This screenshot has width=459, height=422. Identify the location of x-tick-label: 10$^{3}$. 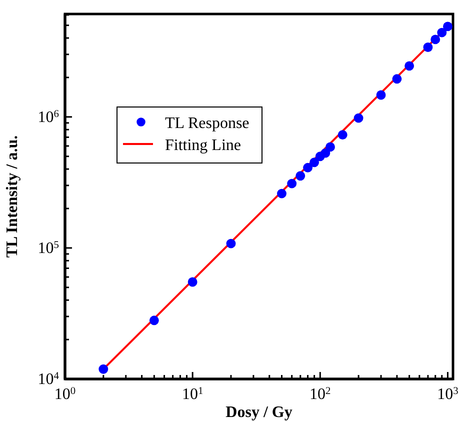
(447, 394).